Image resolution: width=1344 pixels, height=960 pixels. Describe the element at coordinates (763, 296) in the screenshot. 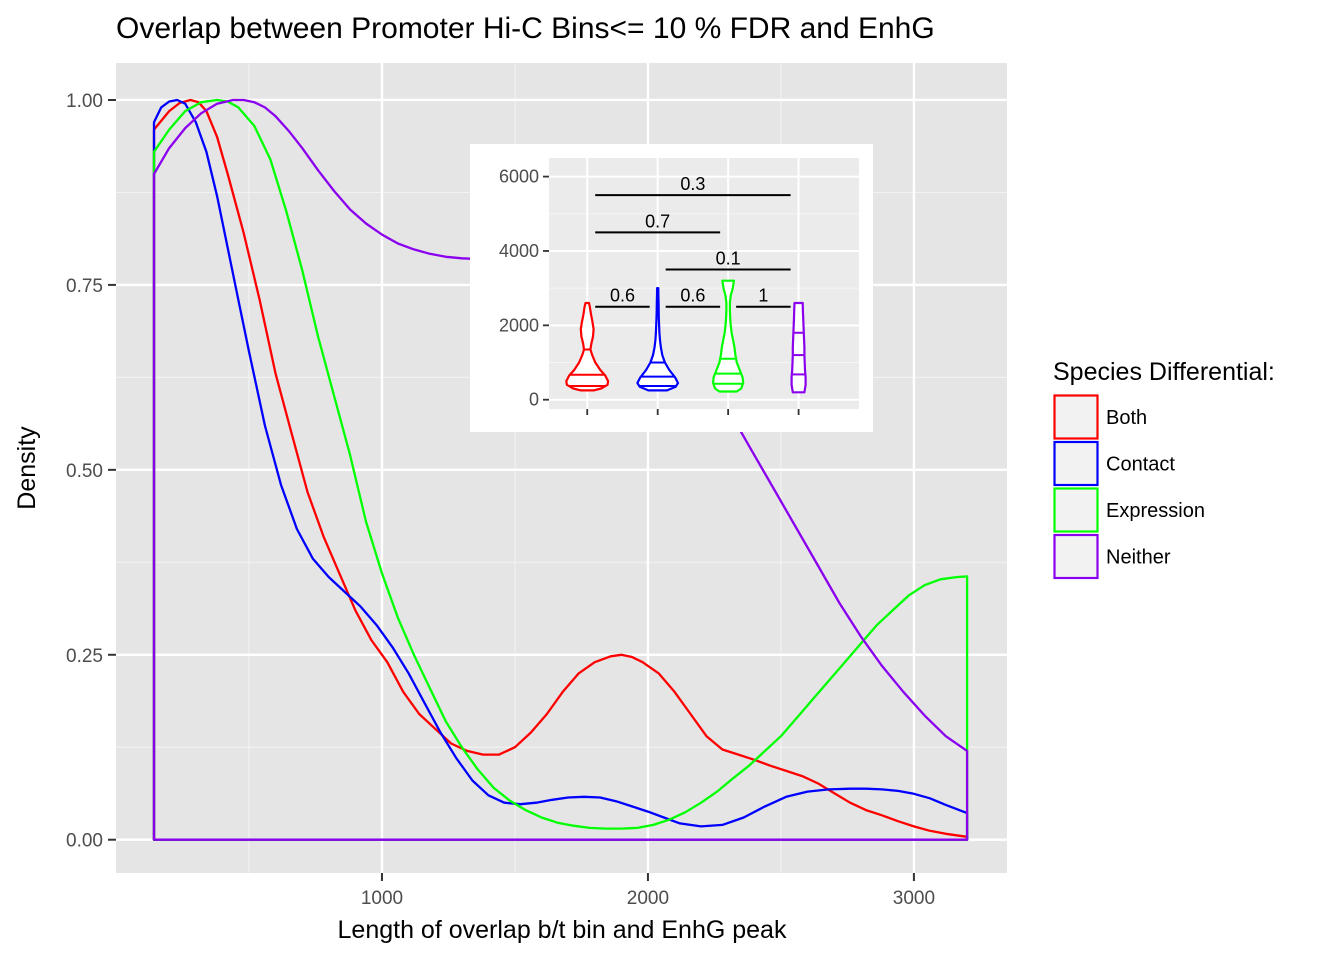

I see `comparison-p-value: 1` at that location.